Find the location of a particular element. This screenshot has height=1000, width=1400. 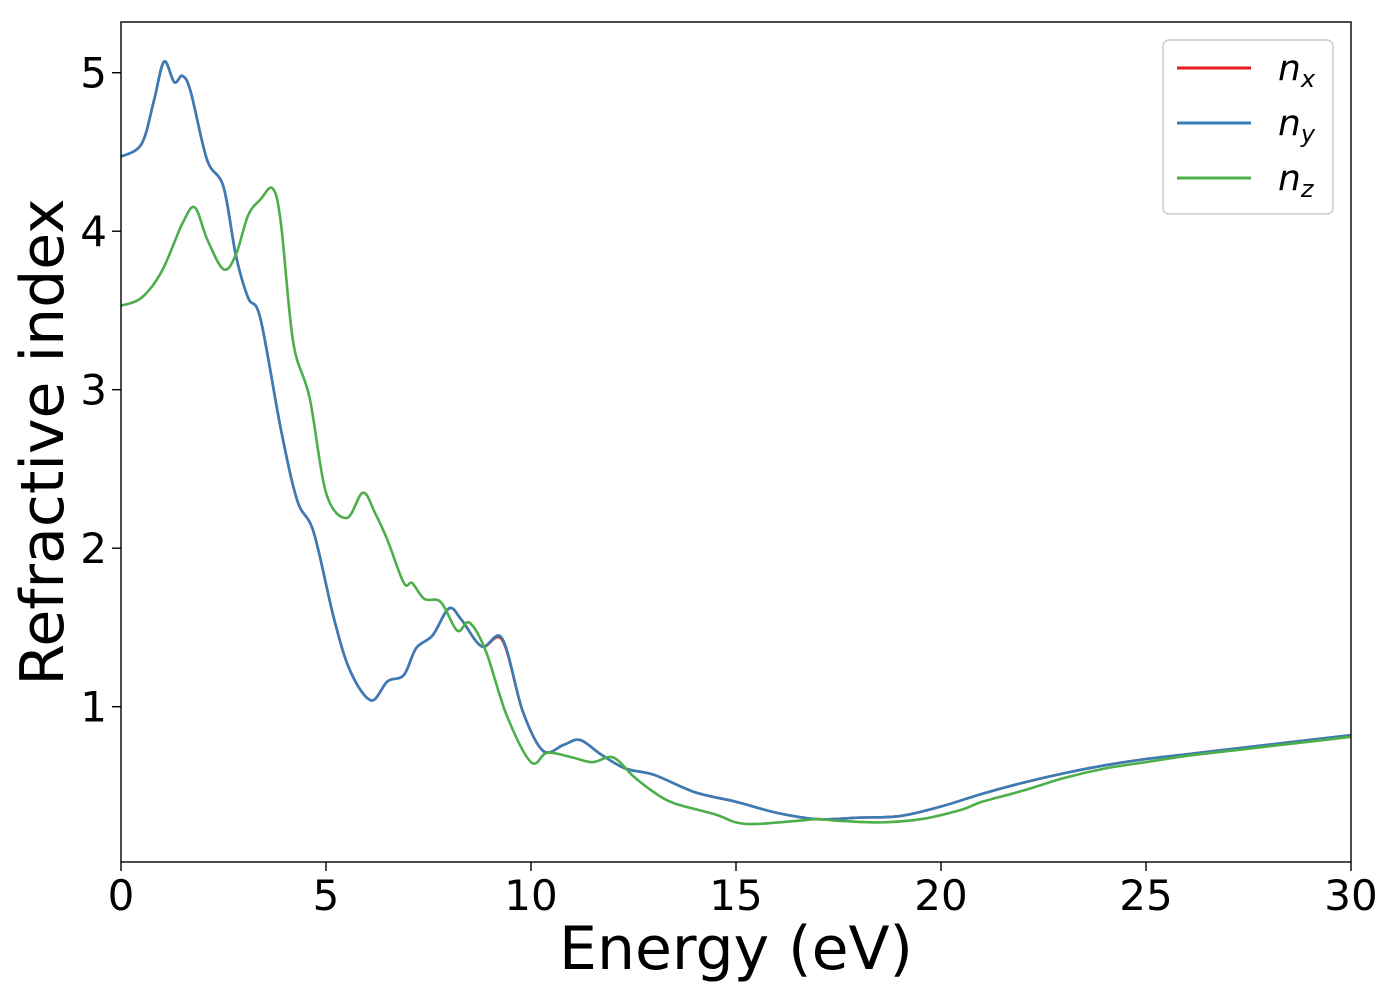

y-tick-label: 4 is located at coordinates (93, 231).